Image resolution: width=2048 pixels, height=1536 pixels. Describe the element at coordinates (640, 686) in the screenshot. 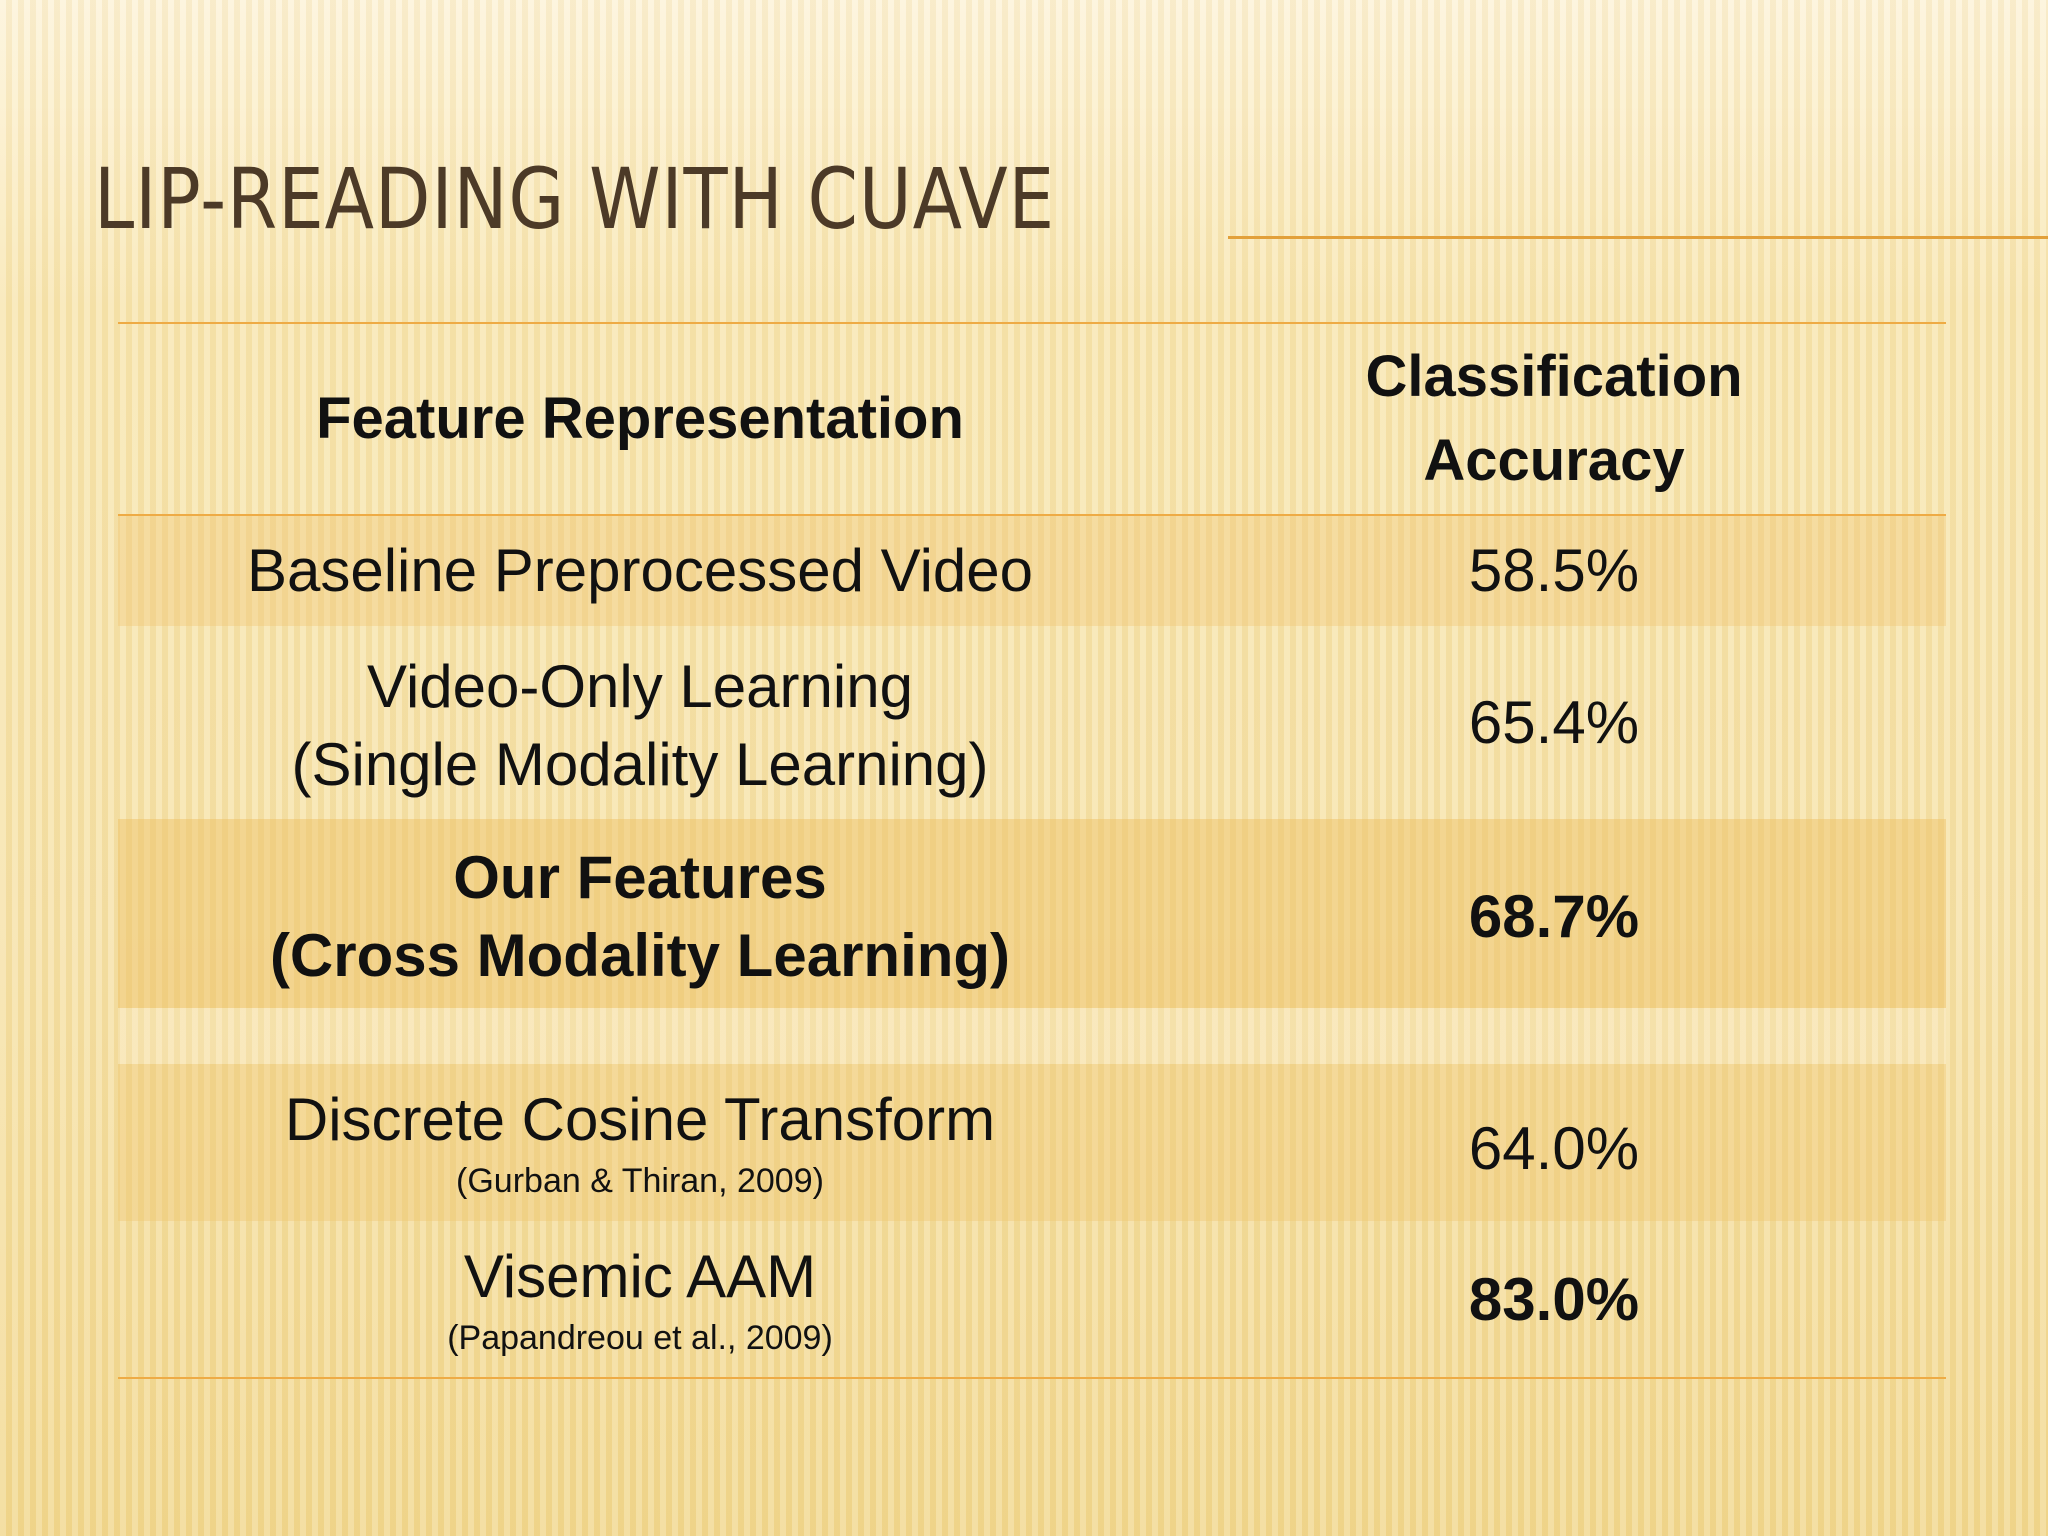

I see `feature-text: Video-Only Learning` at that location.